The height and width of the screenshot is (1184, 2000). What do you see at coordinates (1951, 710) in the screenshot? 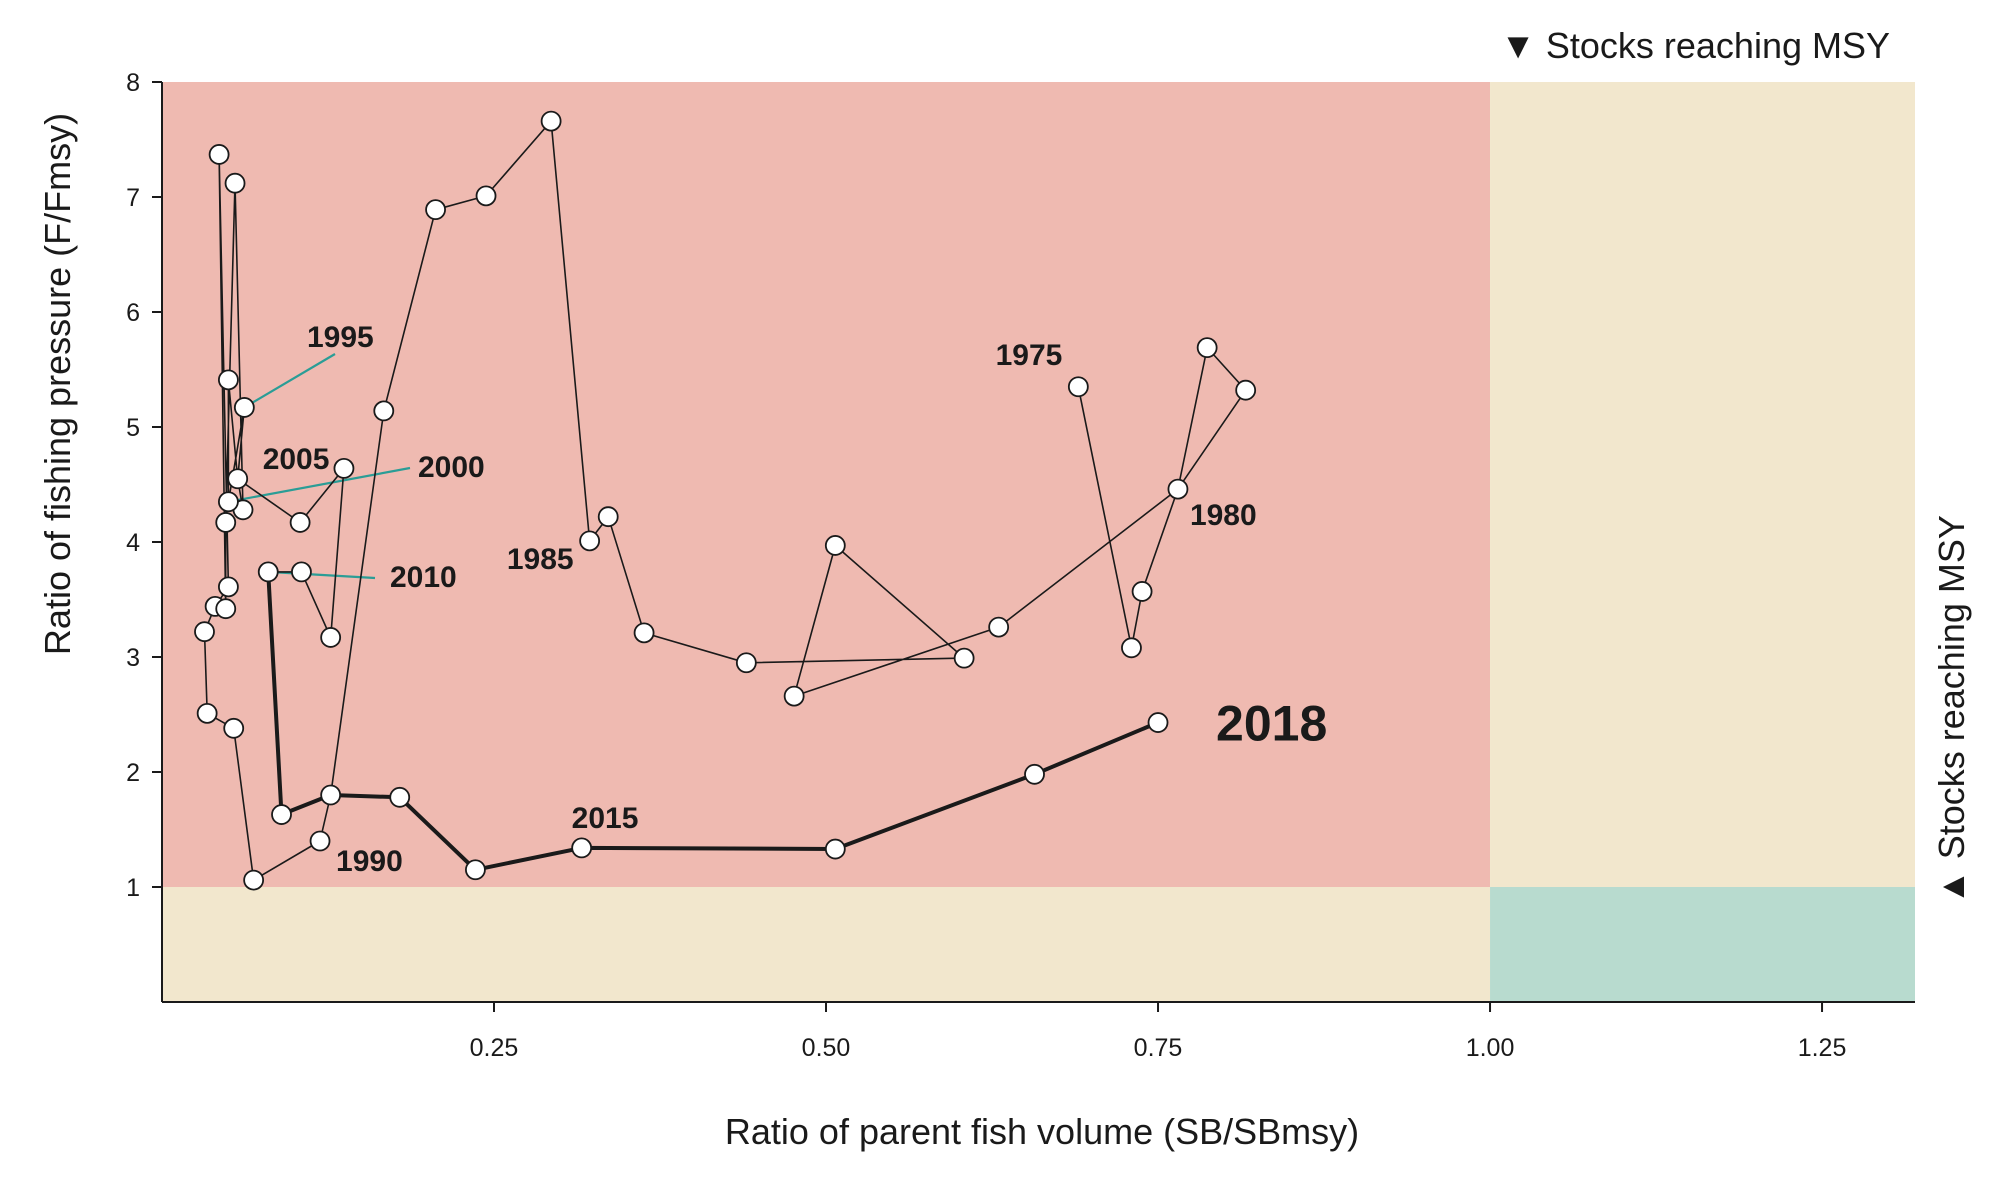
I see `msy-label-right: ▲ Stocks reaching MSY` at bounding box center [1951, 710].